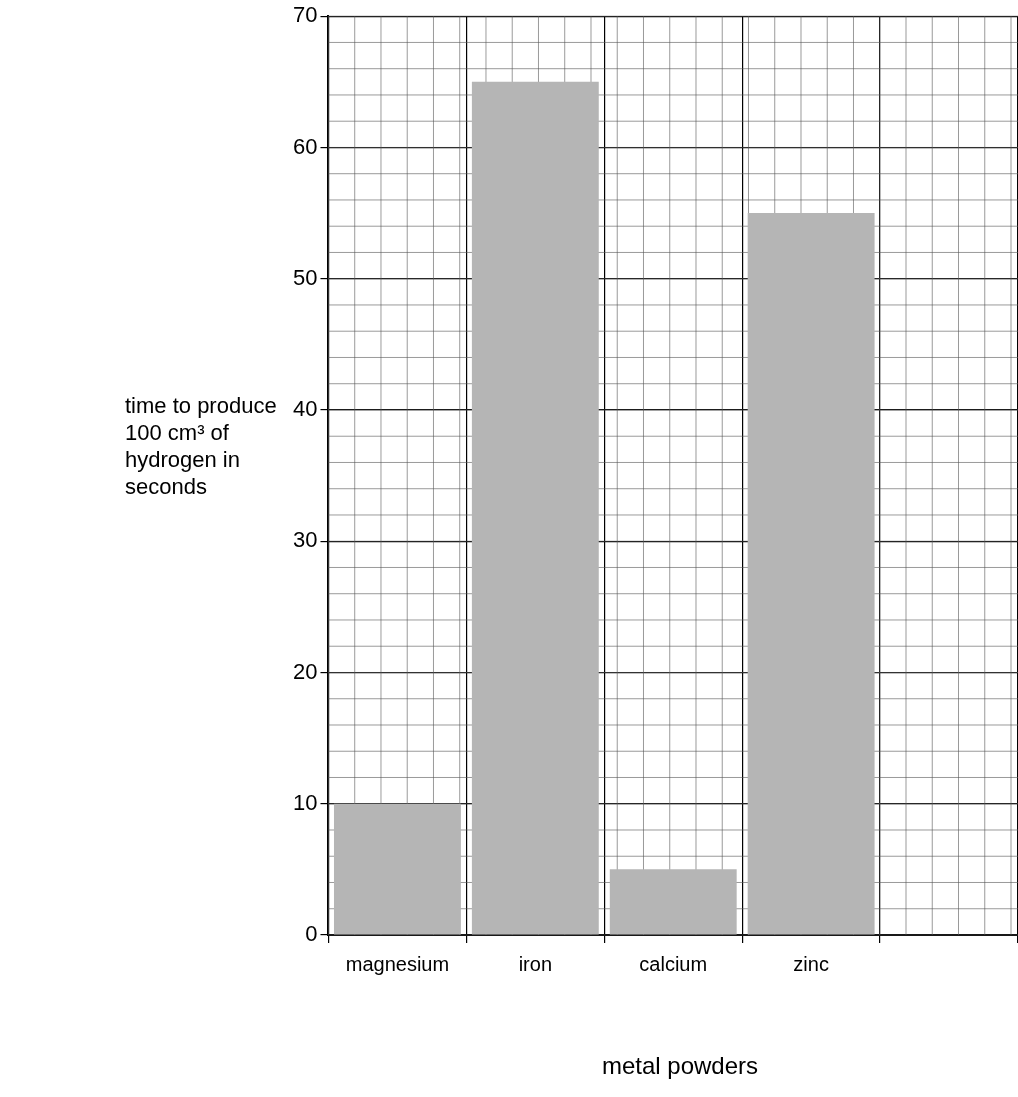  Describe the element at coordinates (305, 15) in the screenshot. I see `y-tick-label: 70` at that location.